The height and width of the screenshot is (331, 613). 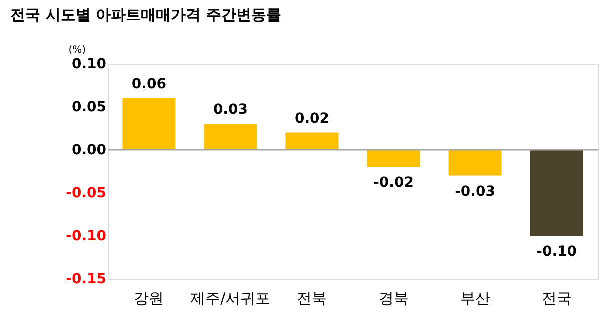 What do you see at coordinates (77, 50) in the screenshot?
I see `y-axis-title: (%)` at bounding box center [77, 50].